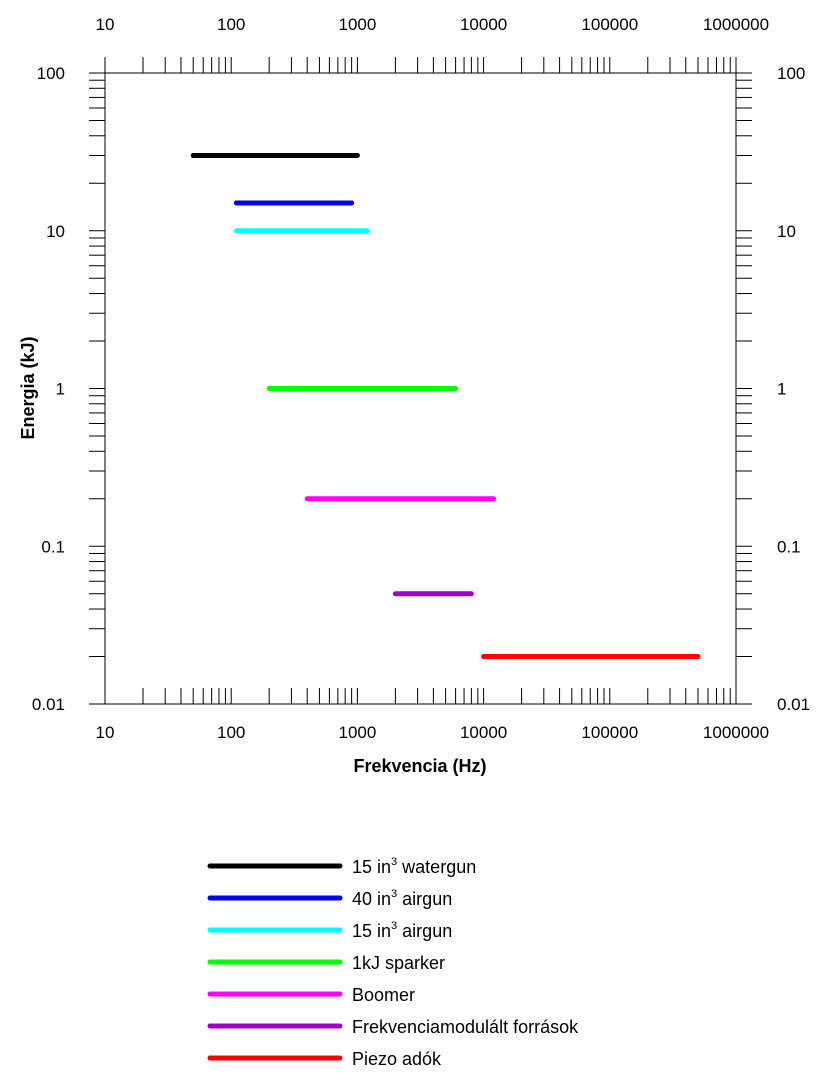  What do you see at coordinates (736, 24) in the screenshot?
I see `x-tick-label-top: 1000000` at bounding box center [736, 24].